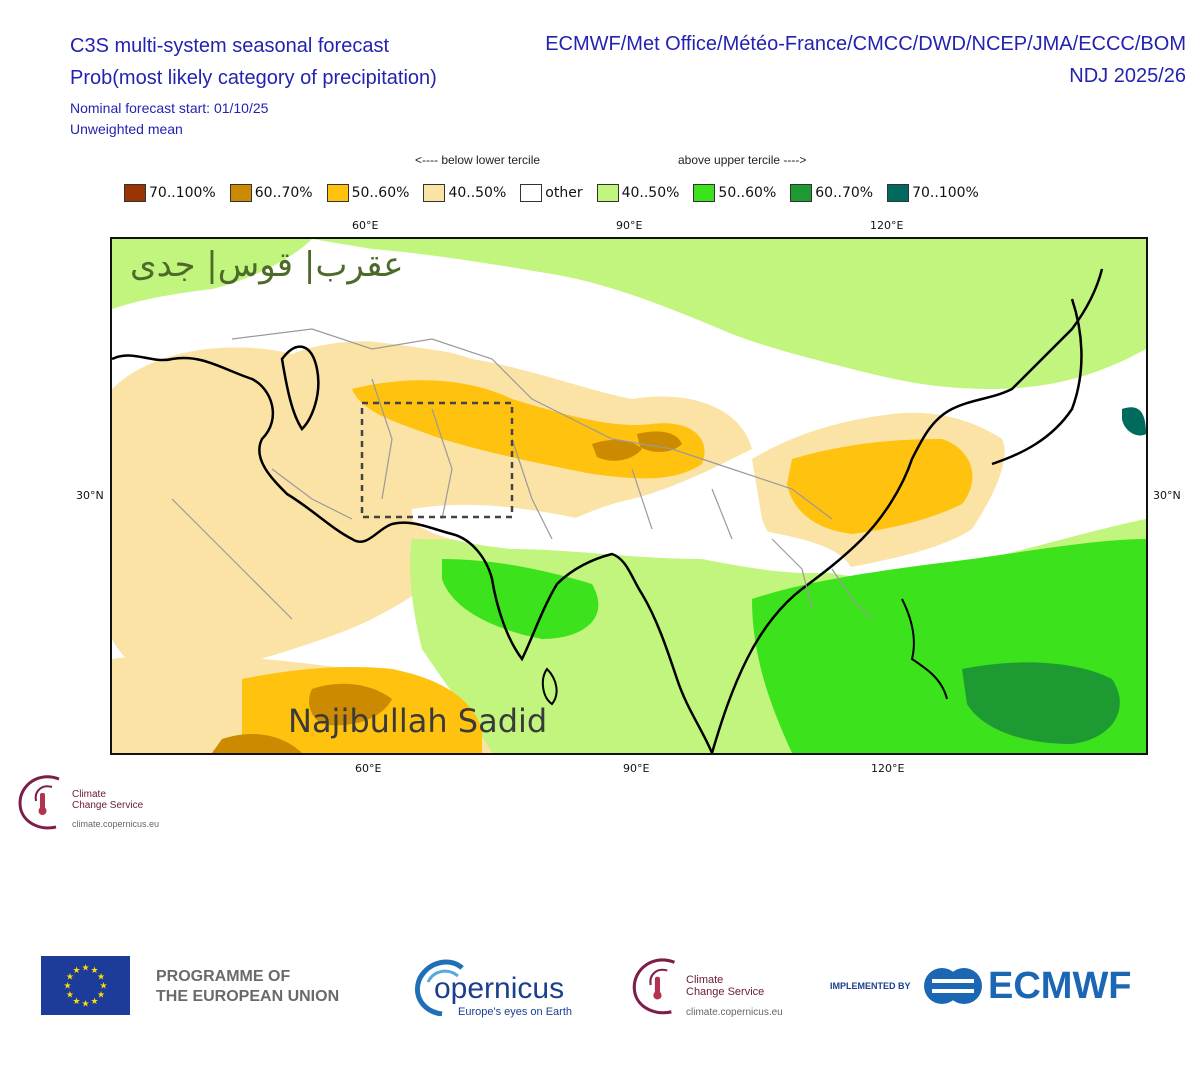 Image resolution: width=1200 pixels, height=1080 pixels. What do you see at coordinates (223, 976) in the screenshot?
I see `eu-programme-line1: PROGRAMME OF` at bounding box center [223, 976].